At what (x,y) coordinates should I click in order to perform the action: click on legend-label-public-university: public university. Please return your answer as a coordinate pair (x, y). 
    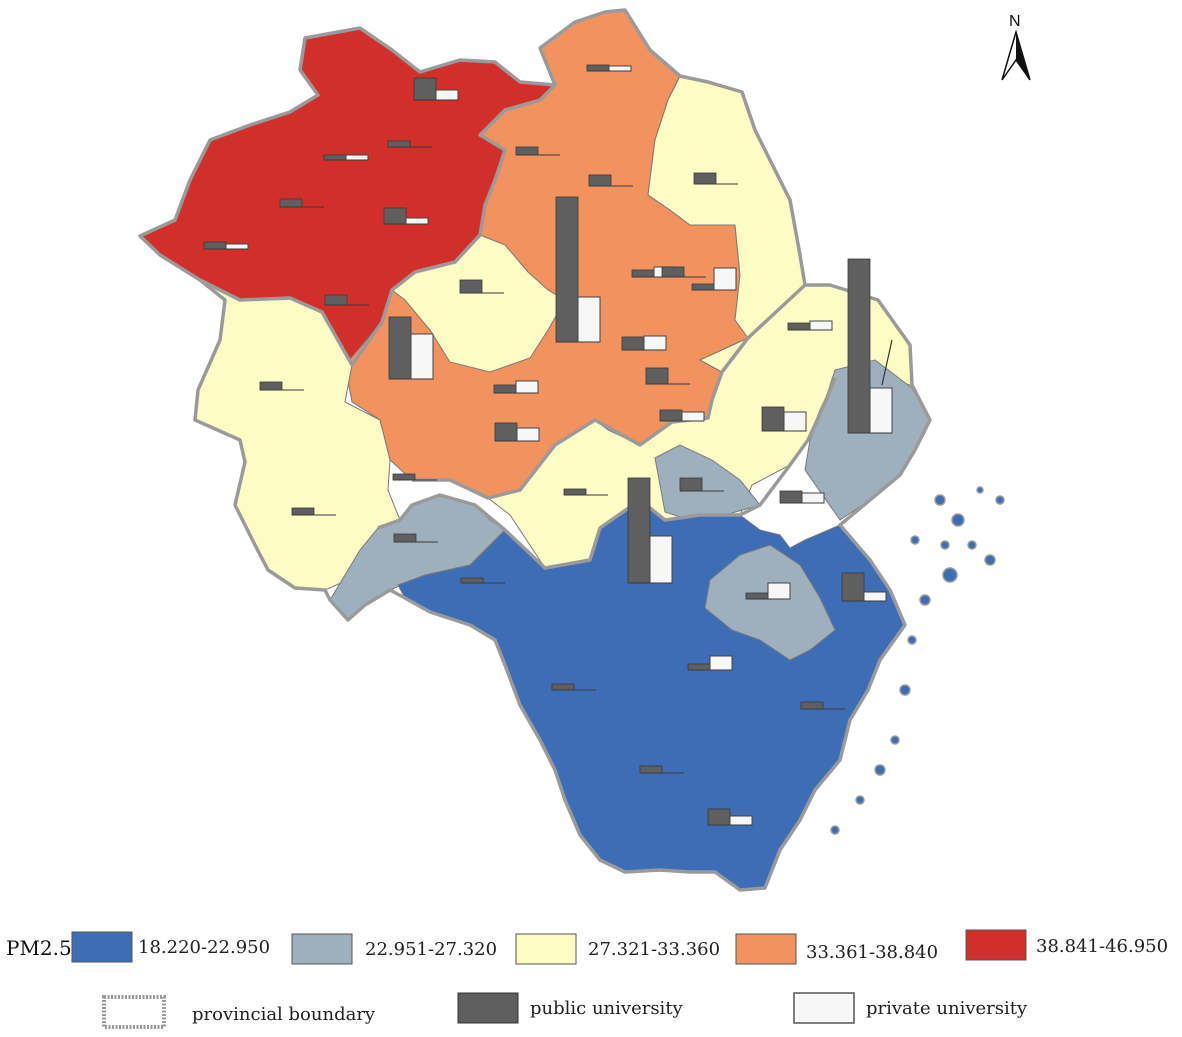
    Looking at the image, I should click on (607, 1008).